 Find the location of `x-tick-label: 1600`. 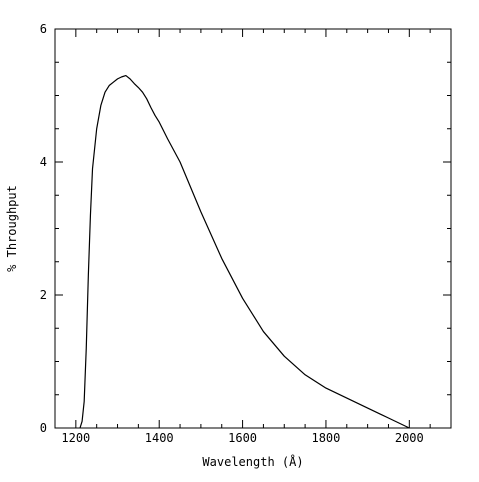

x-tick-label: 1600 is located at coordinates (242, 438).